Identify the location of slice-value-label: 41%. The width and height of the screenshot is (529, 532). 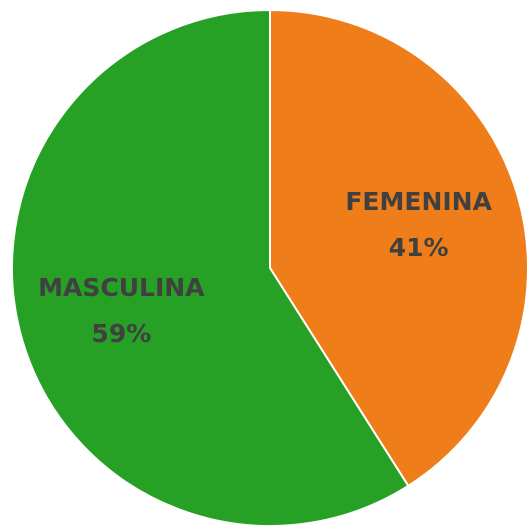
(419, 247).